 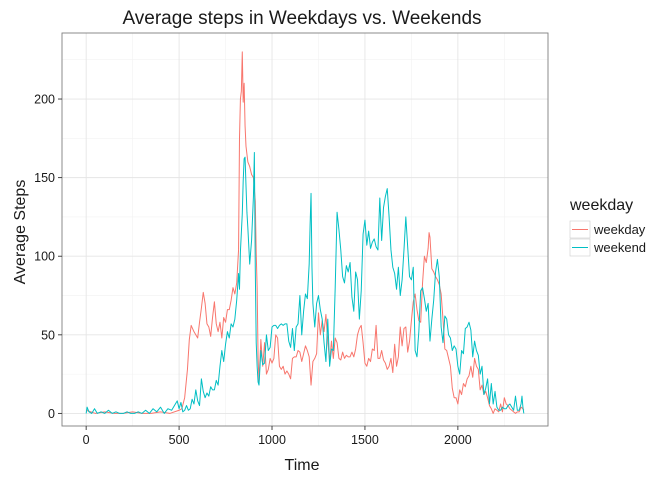 What do you see at coordinates (272, 440) in the screenshot?
I see `x-tick-label: 1000` at bounding box center [272, 440].